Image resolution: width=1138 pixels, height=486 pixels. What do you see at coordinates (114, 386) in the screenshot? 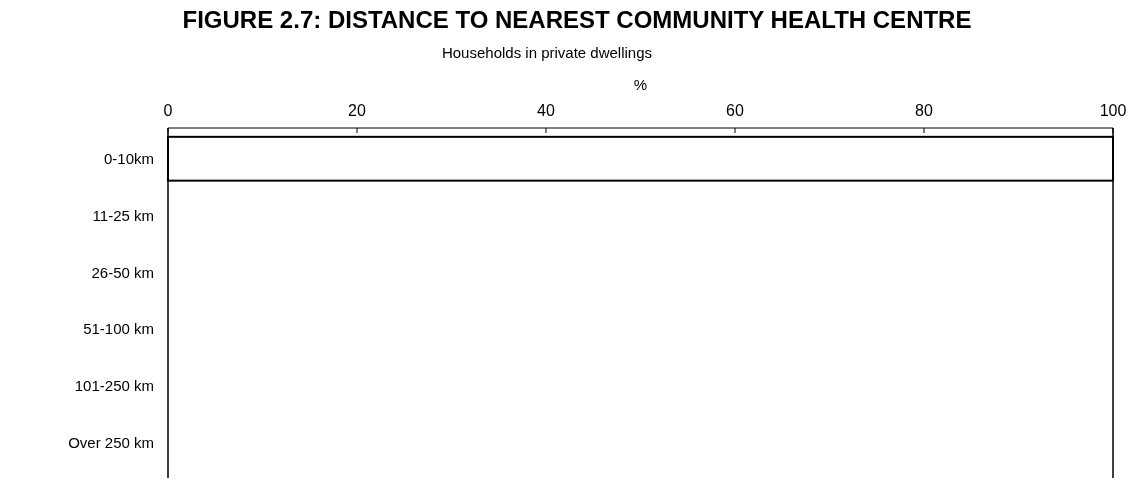
I see `y-tick-label: 101-250 km` at bounding box center [114, 386].